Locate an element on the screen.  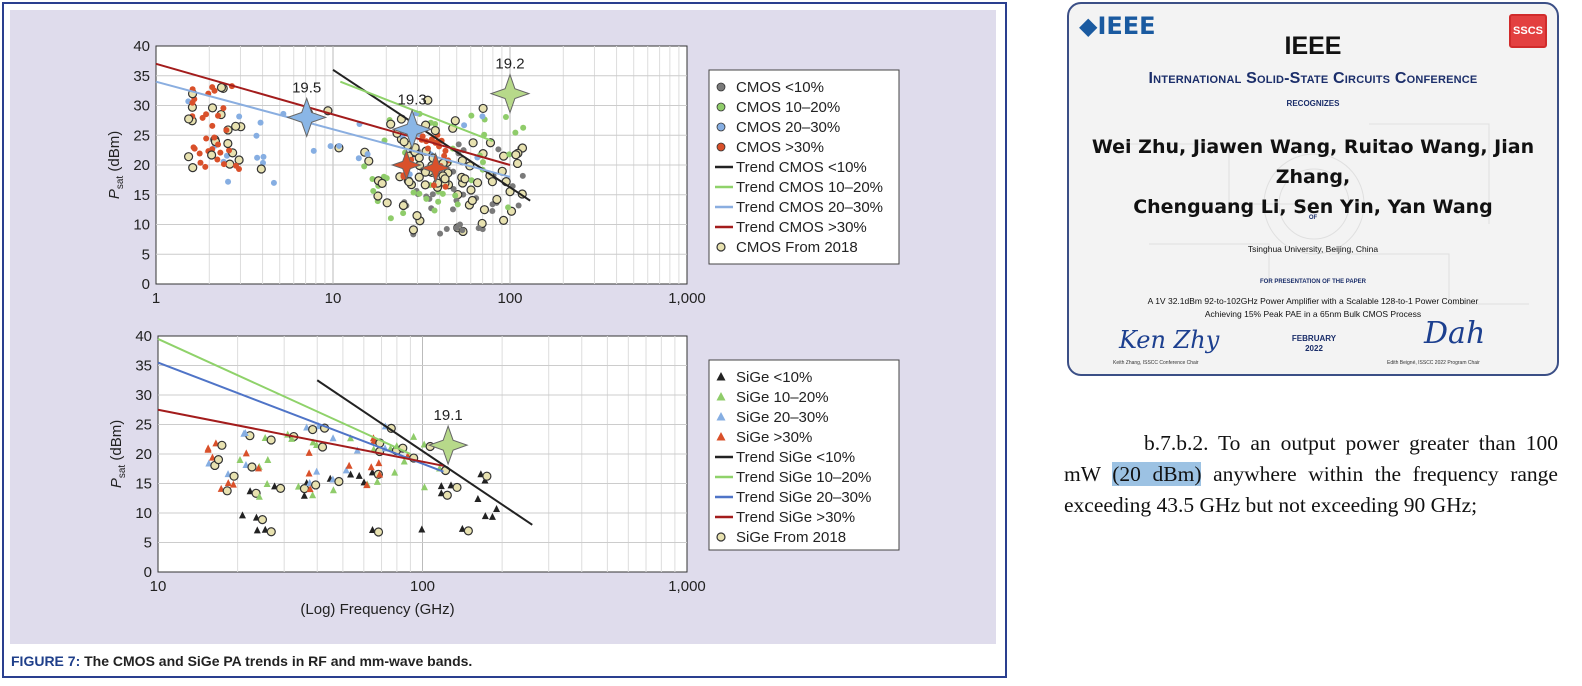
legend-label: CMOS >30% is located at coordinates (780, 147).